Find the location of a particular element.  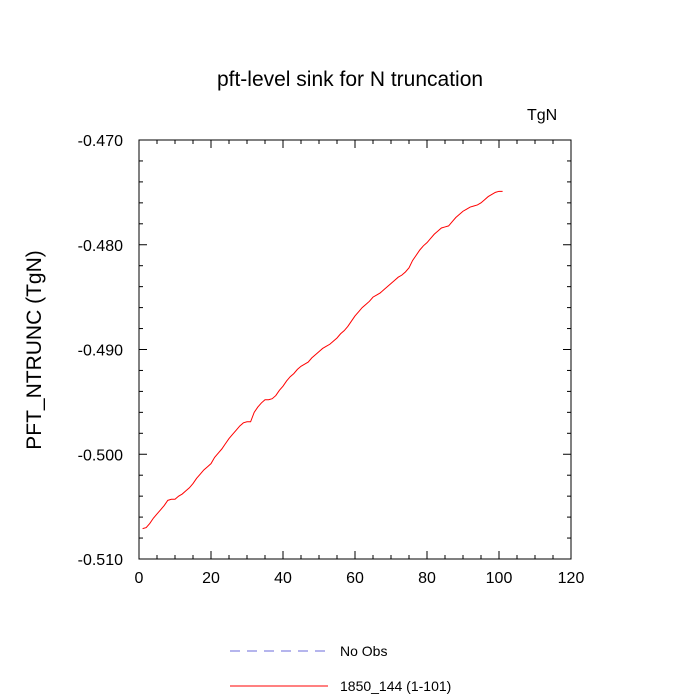

x-tick-label: 80 is located at coordinates (427, 578).